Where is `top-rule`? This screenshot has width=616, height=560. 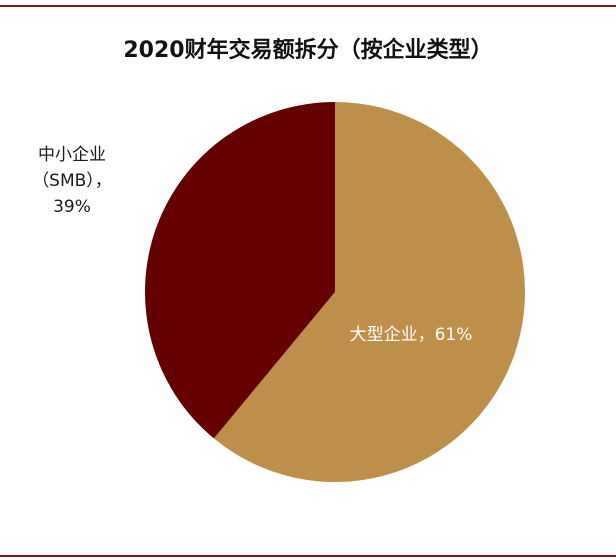 top-rule is located at coordinates (308, 6).